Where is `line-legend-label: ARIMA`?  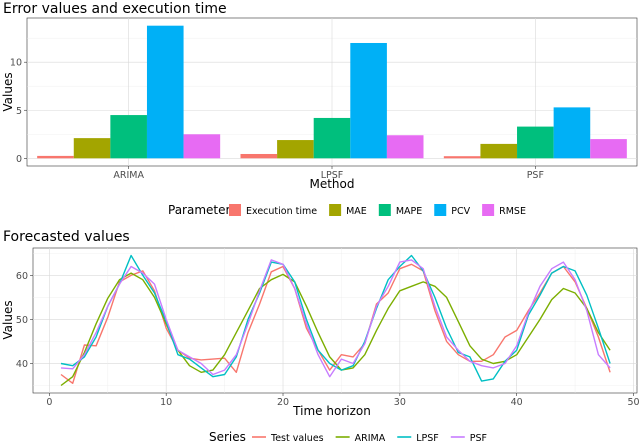
line-legend-label: ARIMA is located at coordinates (370, 438).